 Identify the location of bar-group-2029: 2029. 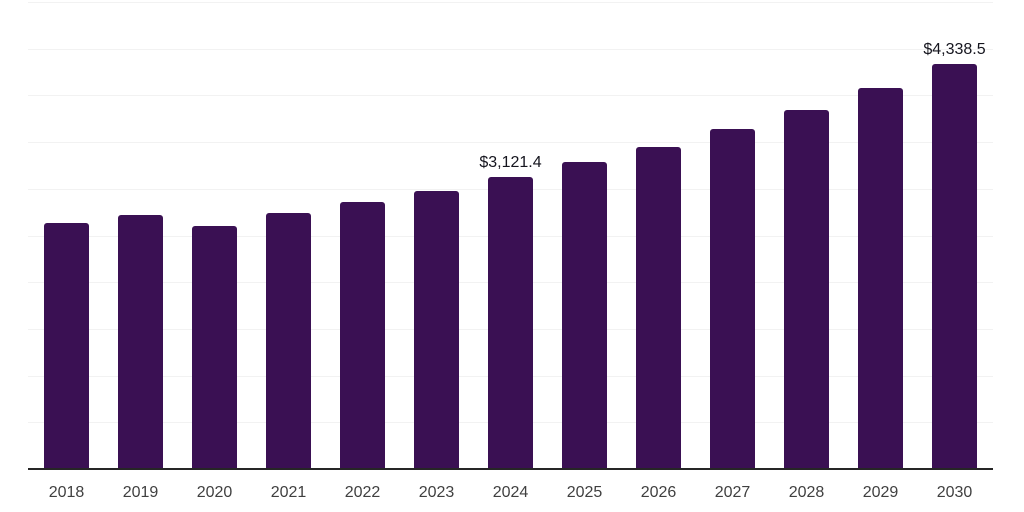
(880, 251).